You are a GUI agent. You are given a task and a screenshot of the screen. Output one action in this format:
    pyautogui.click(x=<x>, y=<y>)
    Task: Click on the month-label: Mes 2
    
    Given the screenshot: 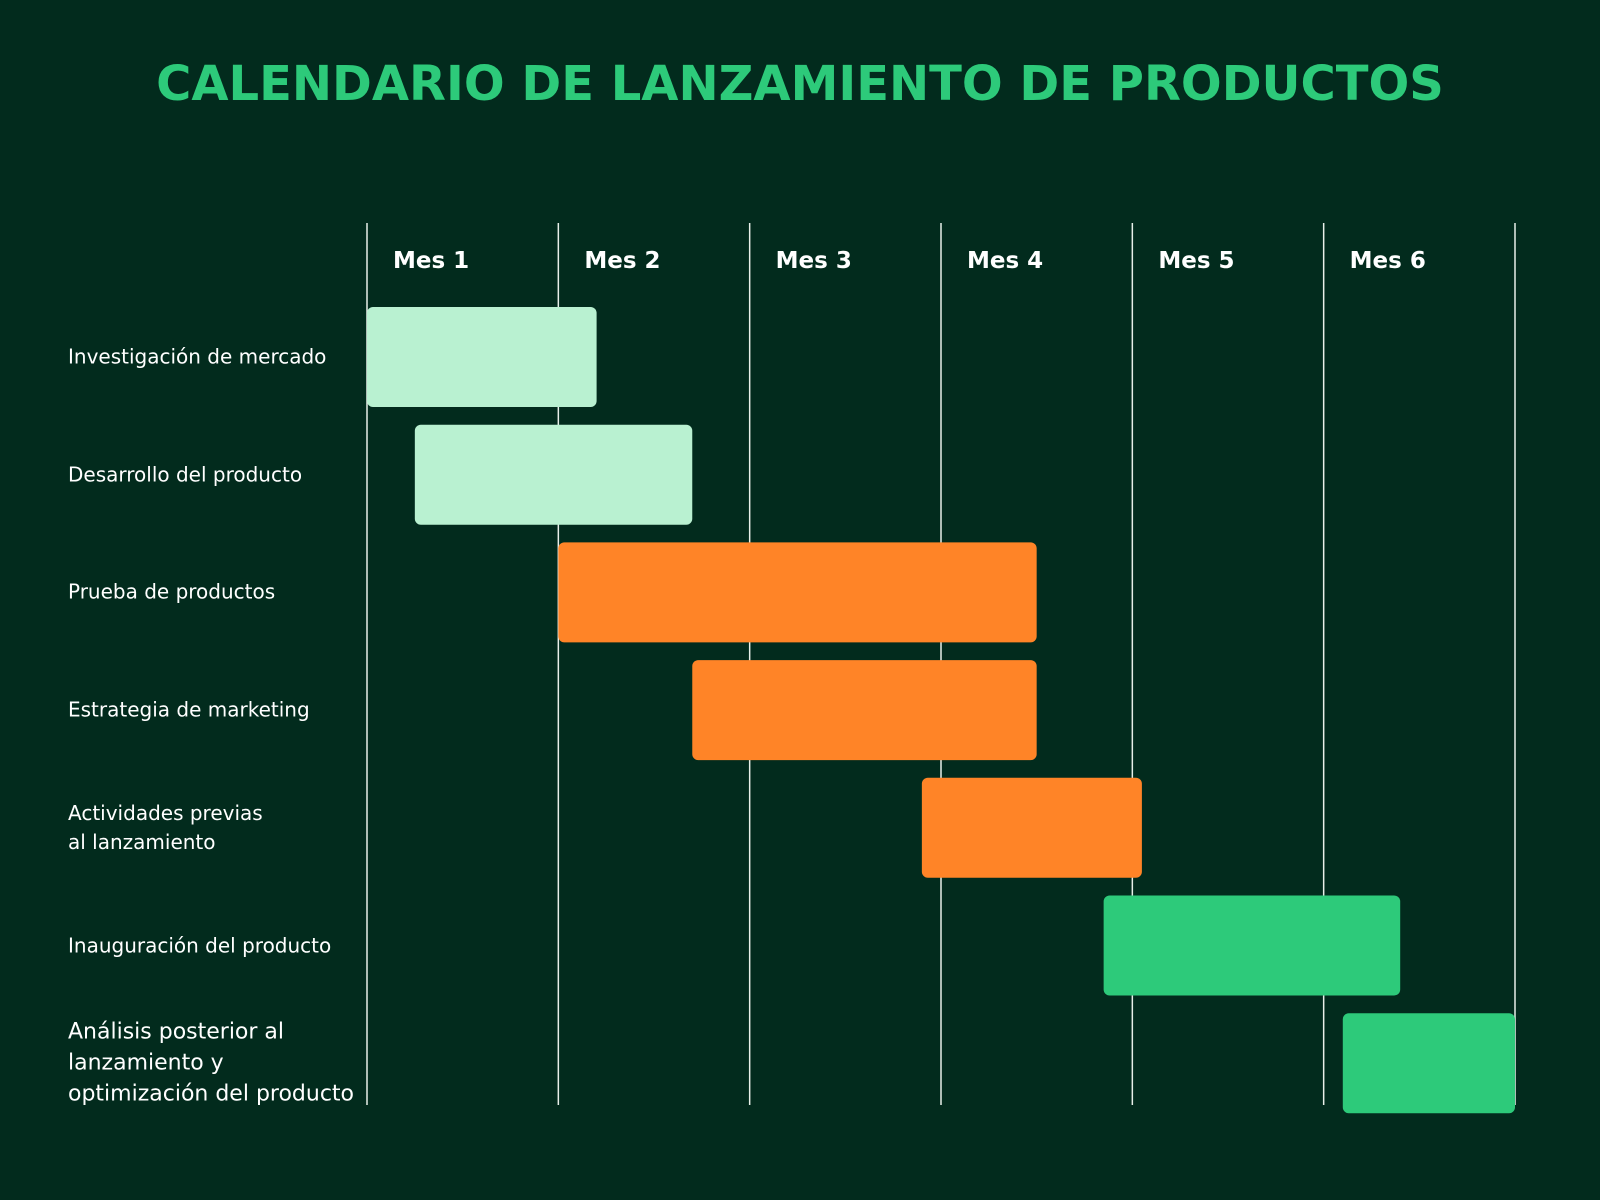 What is the action you would take?
    pyautogui.click(x=622, y=261)
    